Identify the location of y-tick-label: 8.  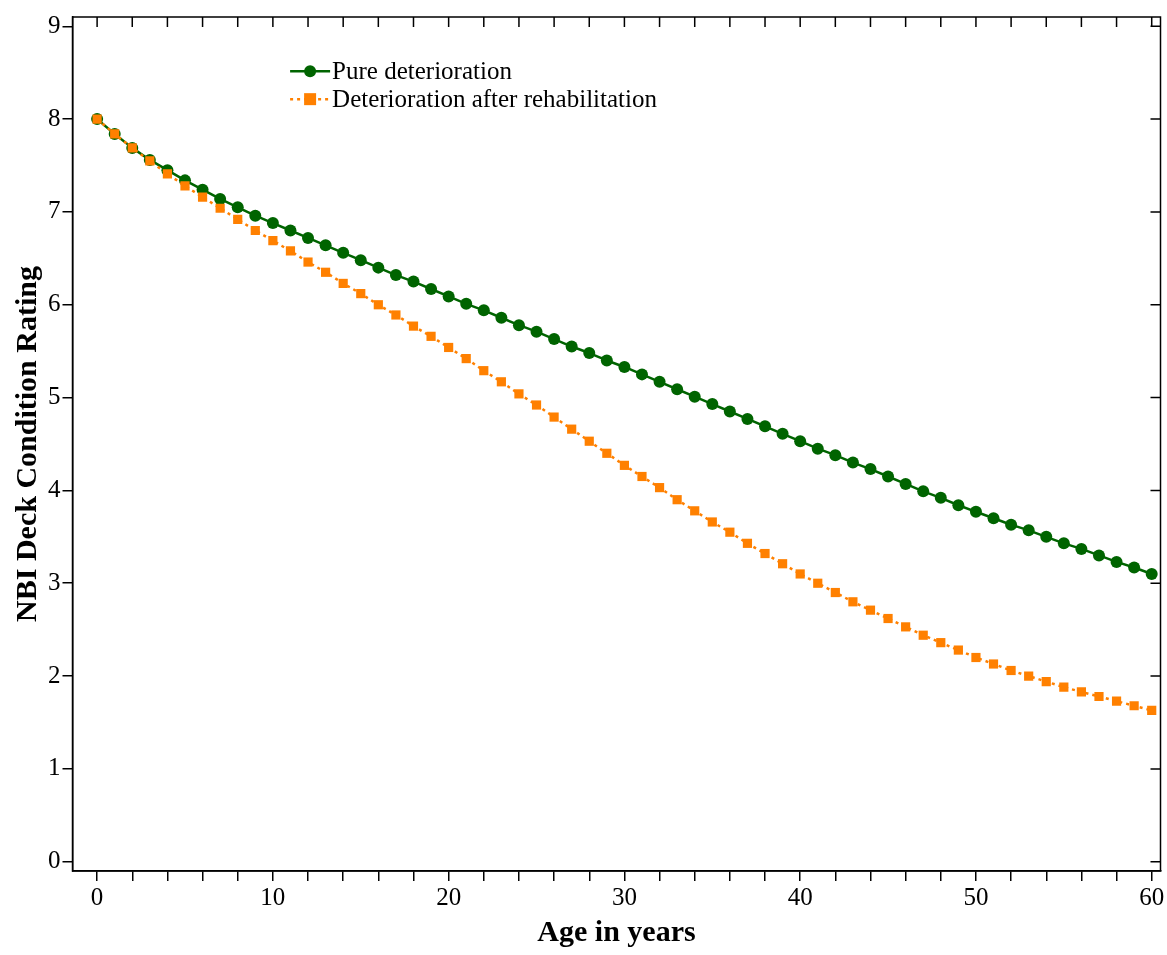
(54, 117).